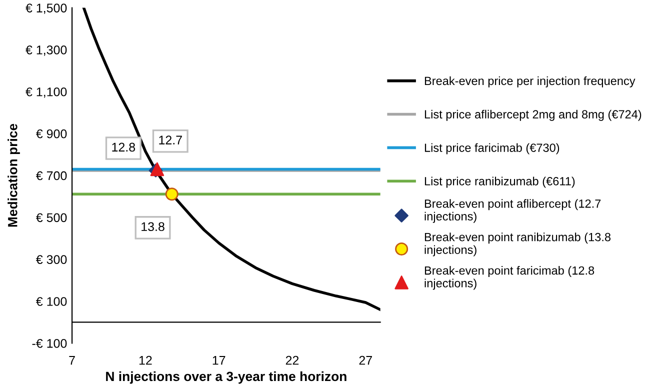  What do you see at coordinates (517, 244) in the screenshot?
I see `legend-label: Break-even point ranibizumab (13.8 injections)` at bounding box center [517, 244].